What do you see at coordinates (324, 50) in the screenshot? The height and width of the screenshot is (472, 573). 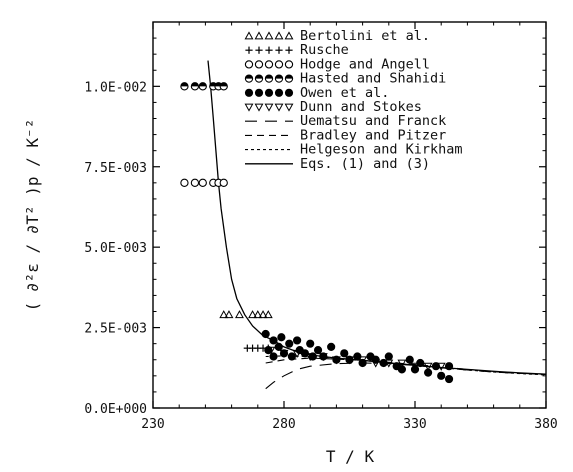 I see `legend-label: Rusche` at bounding box center [324, 50].